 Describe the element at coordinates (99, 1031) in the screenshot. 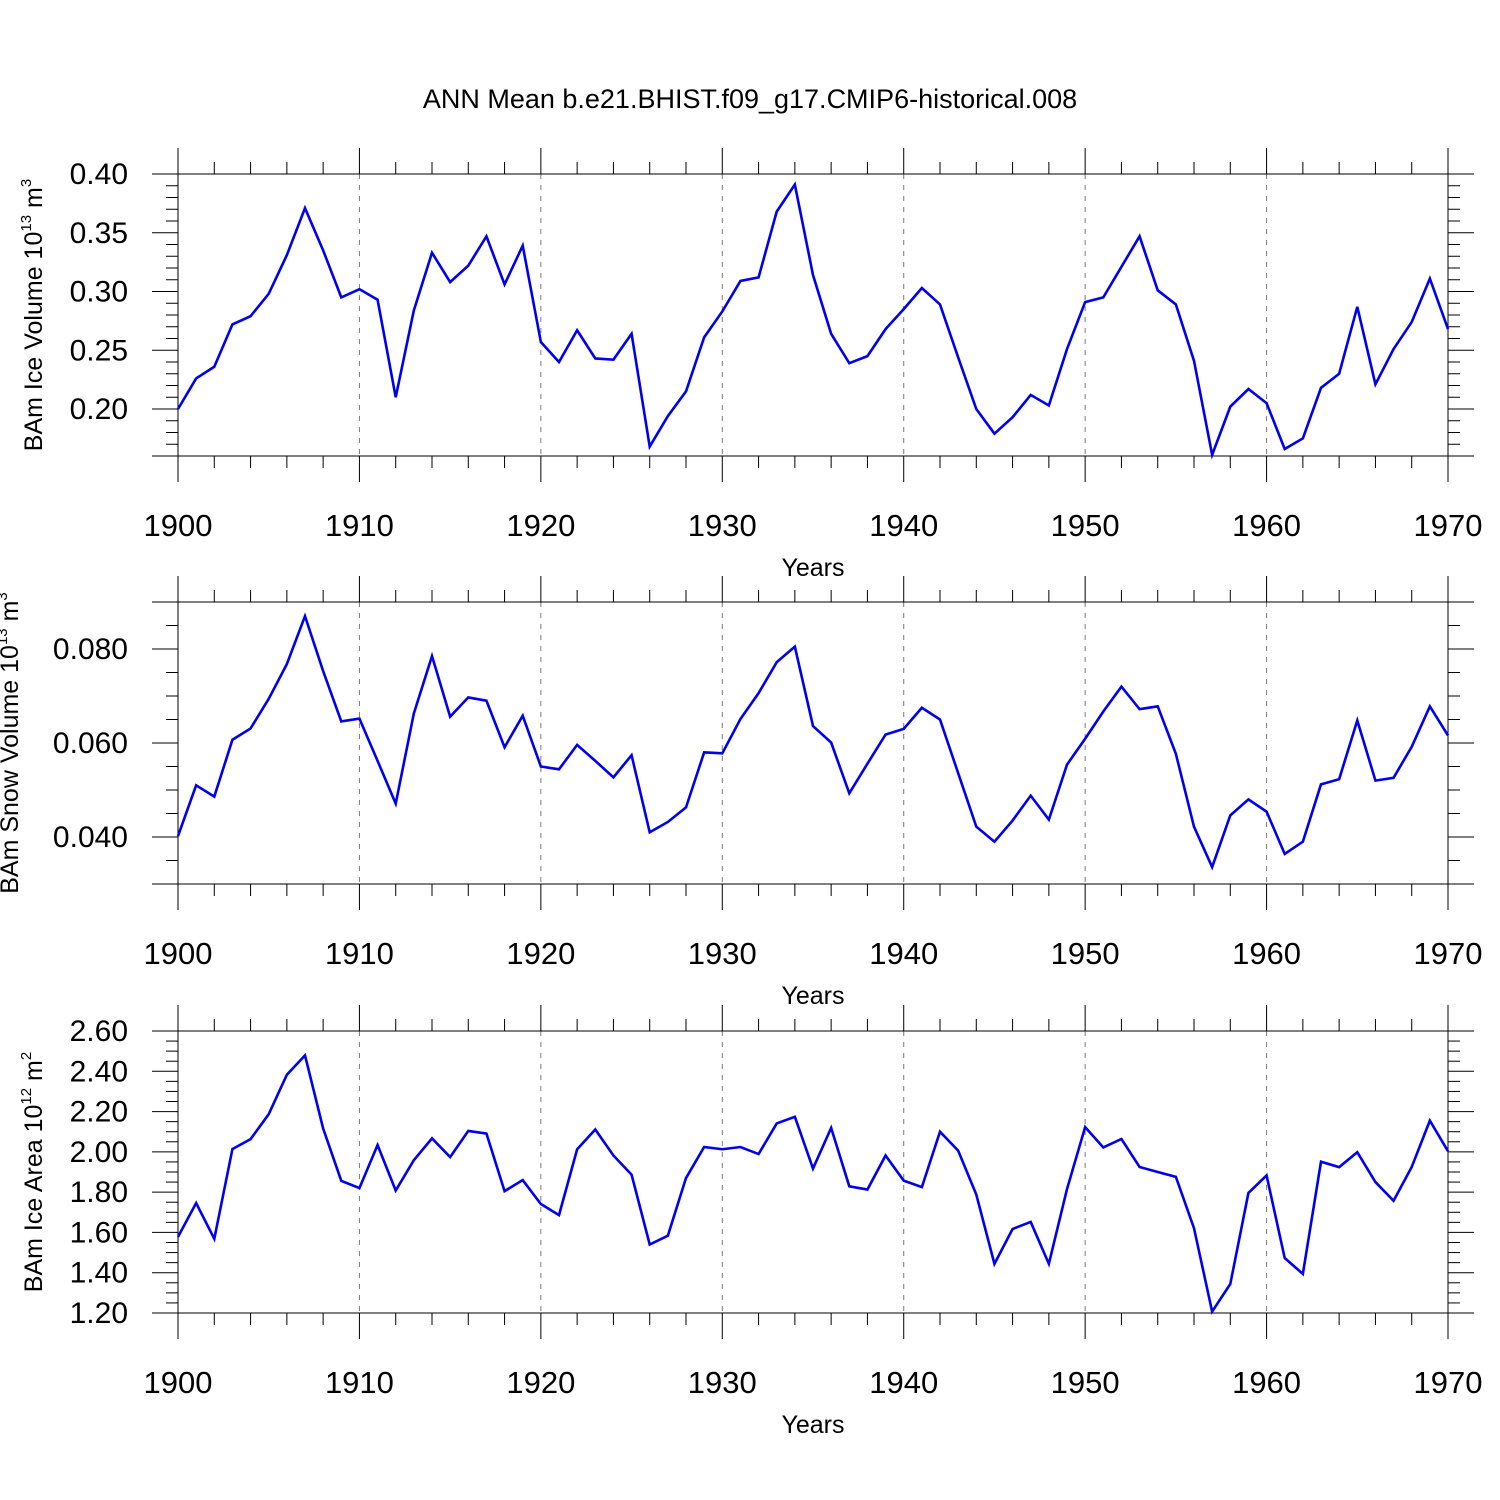

I see `y-tick-label: 2.60` at that location.